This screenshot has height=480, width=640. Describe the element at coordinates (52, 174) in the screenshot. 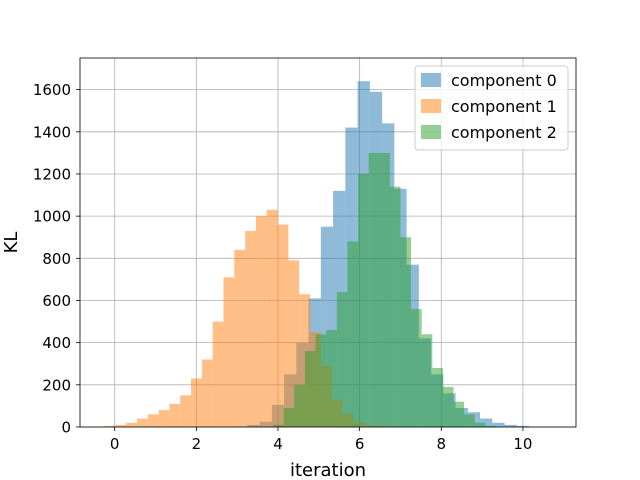

I see `y-tick-label: 1200` at that location.